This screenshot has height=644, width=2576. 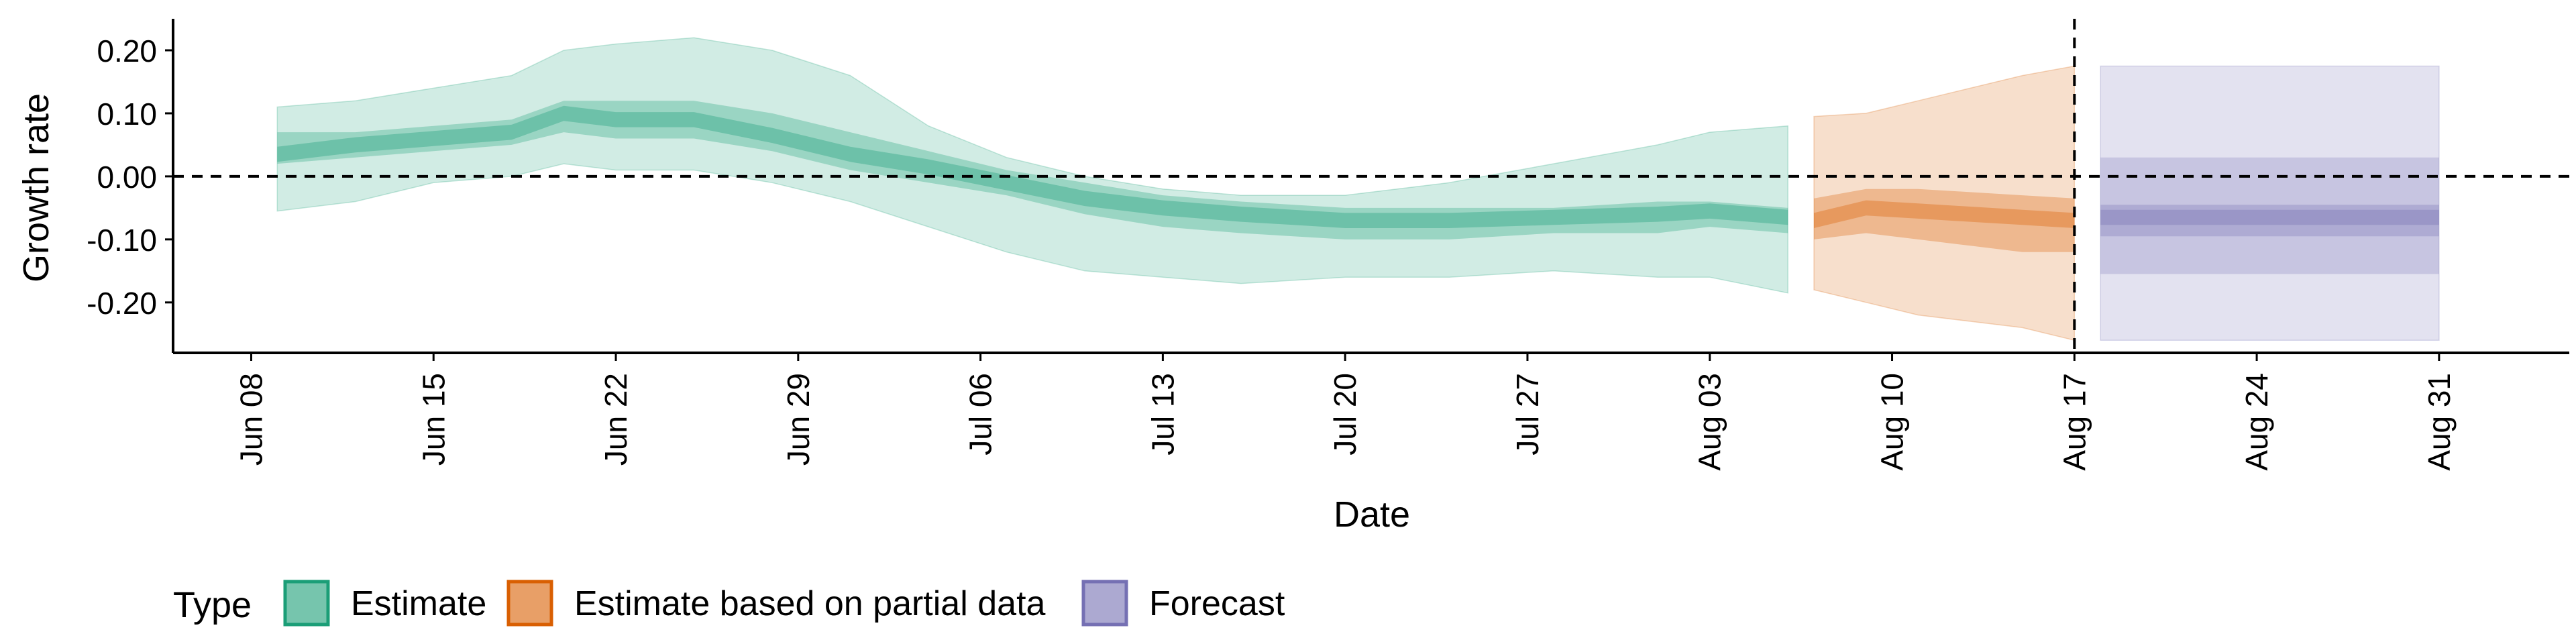 I want to click on x-tick-label: Jul 20, so click(x=1345, y=414).